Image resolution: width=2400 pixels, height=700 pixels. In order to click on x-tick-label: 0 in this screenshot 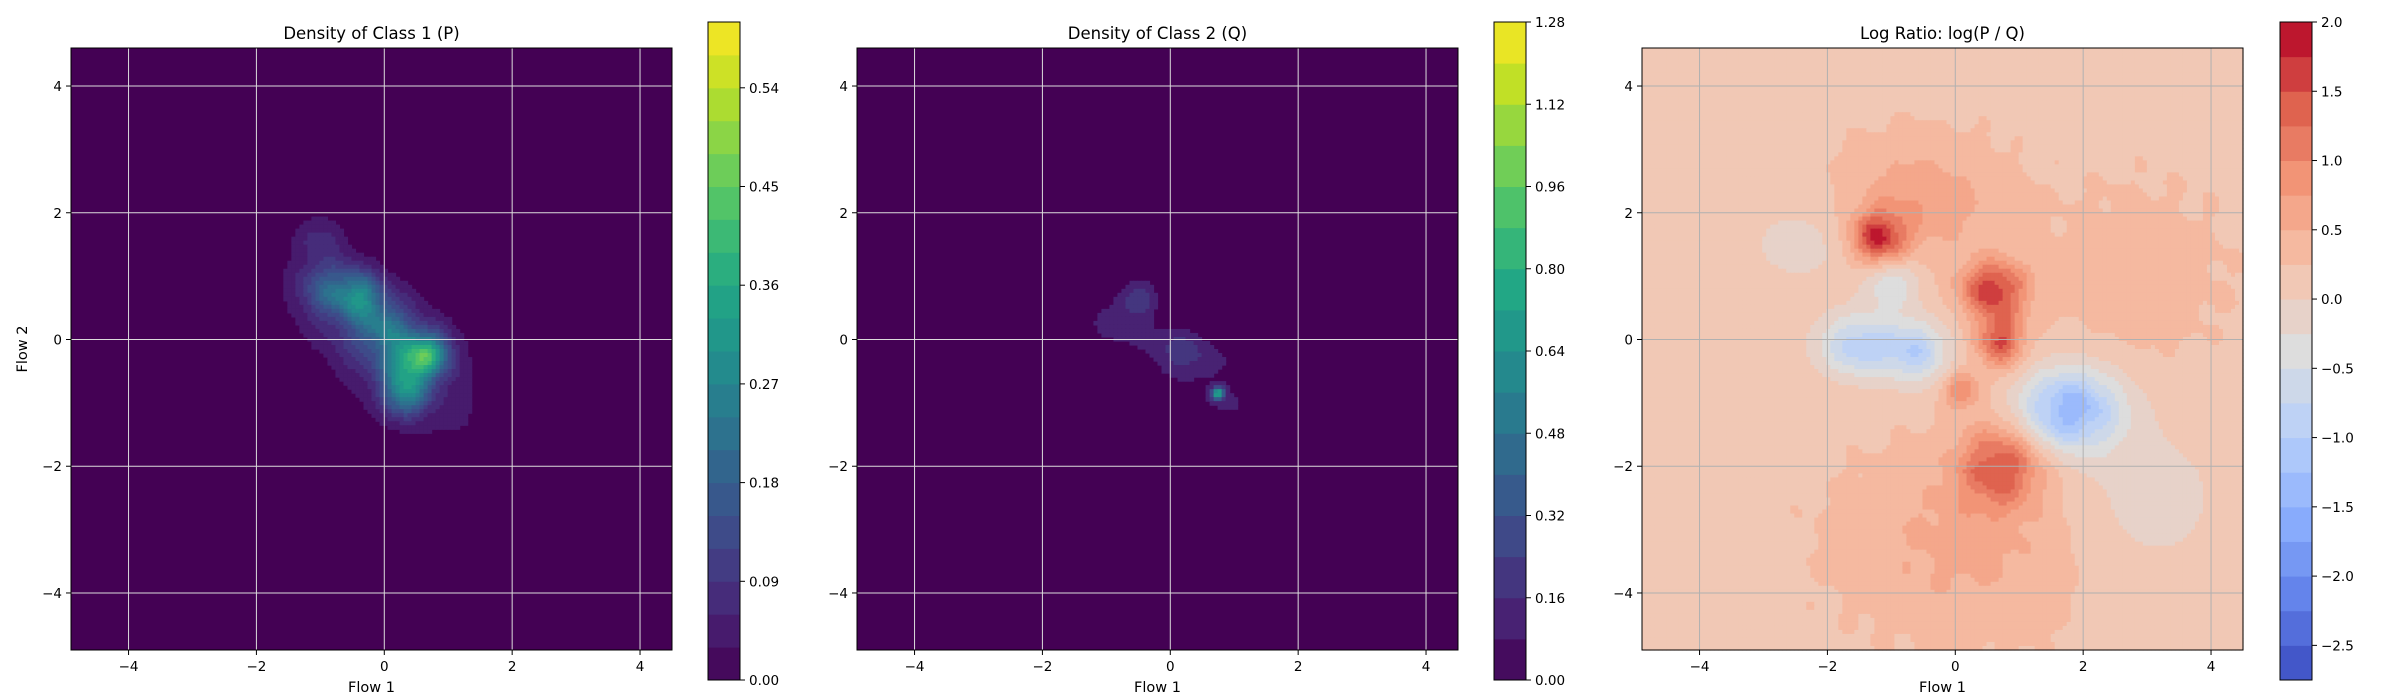, I will do `click(1170, 667)`.